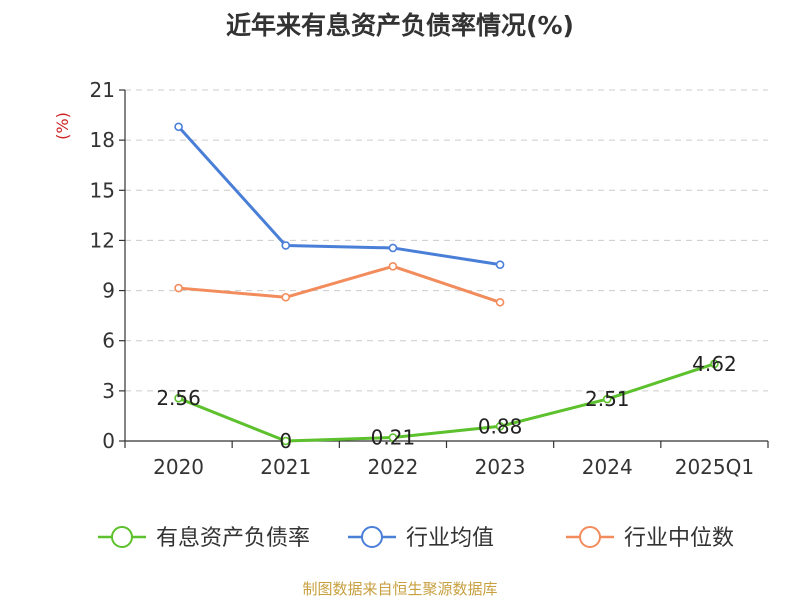 This screenshot has width=800, height=600. What do you see at coordinates (233, 538) in the screenshot?
I see `legend-label: 有息资产负债率` at bounding box center [233, 538].